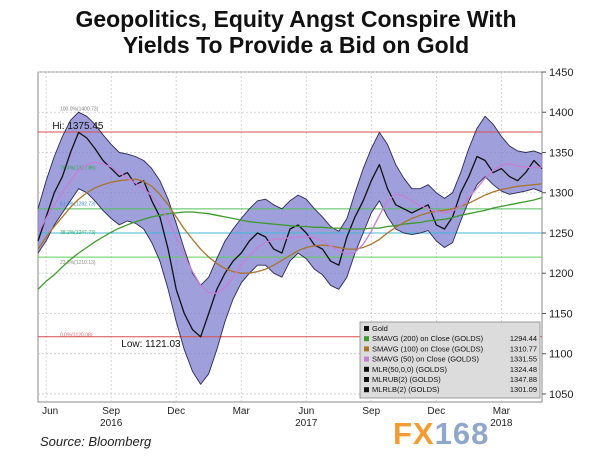  Describe the element at coordinates (428, 338) in the screenshot. I see `legend-label: SMAVG (200) on Close (GOLDS)` at that location.